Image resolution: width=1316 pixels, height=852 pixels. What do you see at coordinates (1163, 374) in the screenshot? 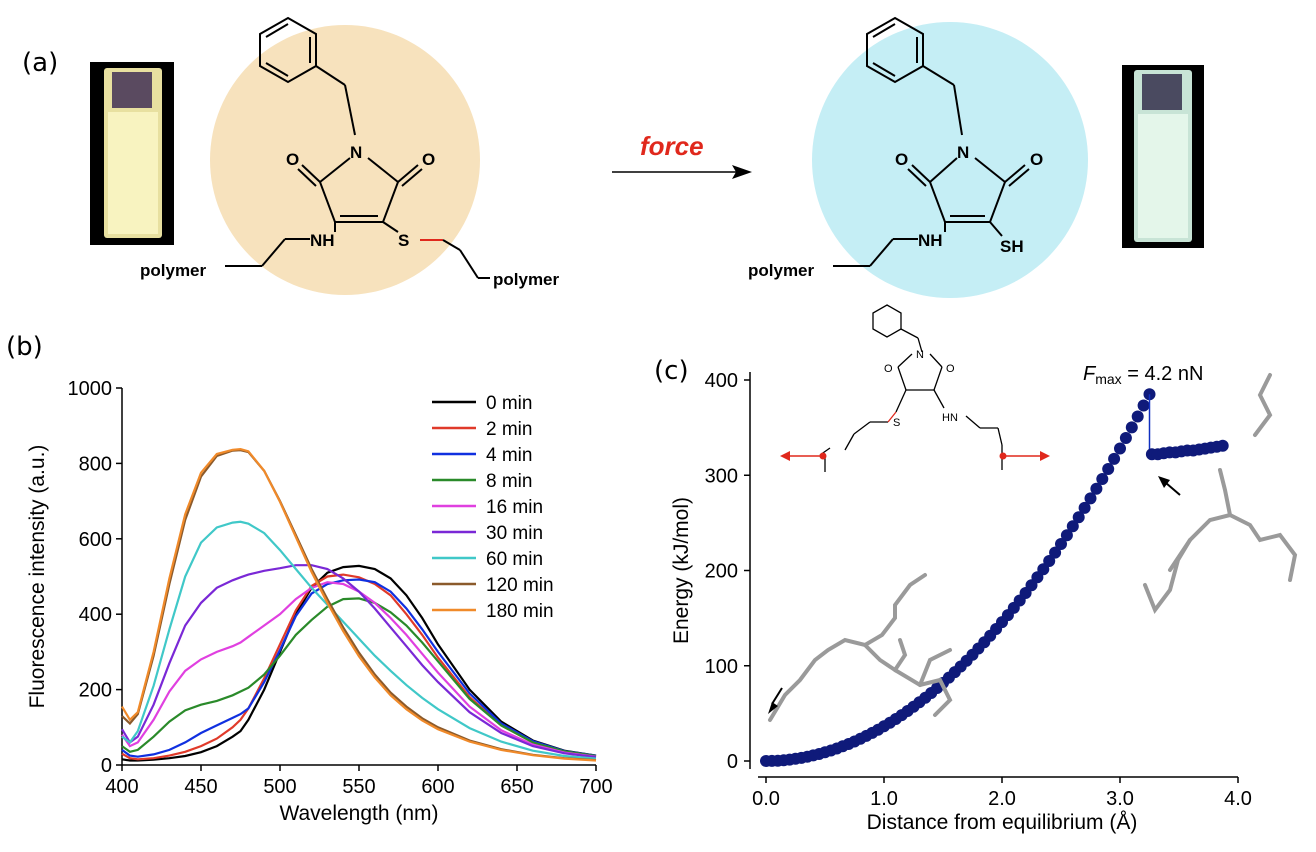
I see `fmax-value: = 4.2 nN` at bounding box center [1163, 374].